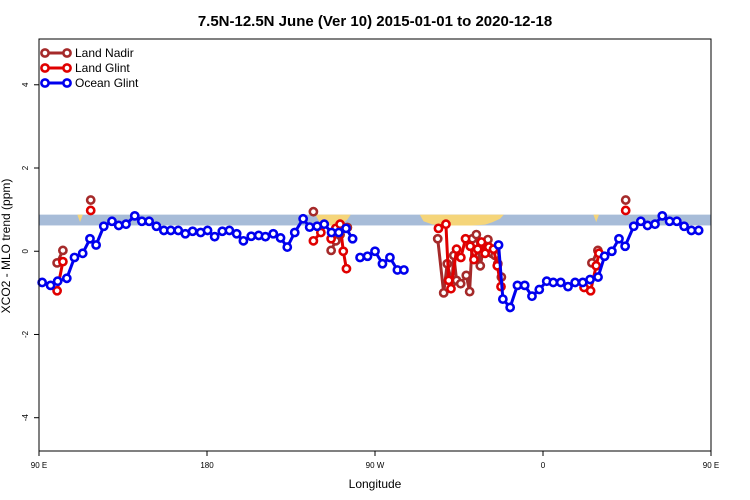  I want to click on y-tick-label: 0, so click(25, 250).